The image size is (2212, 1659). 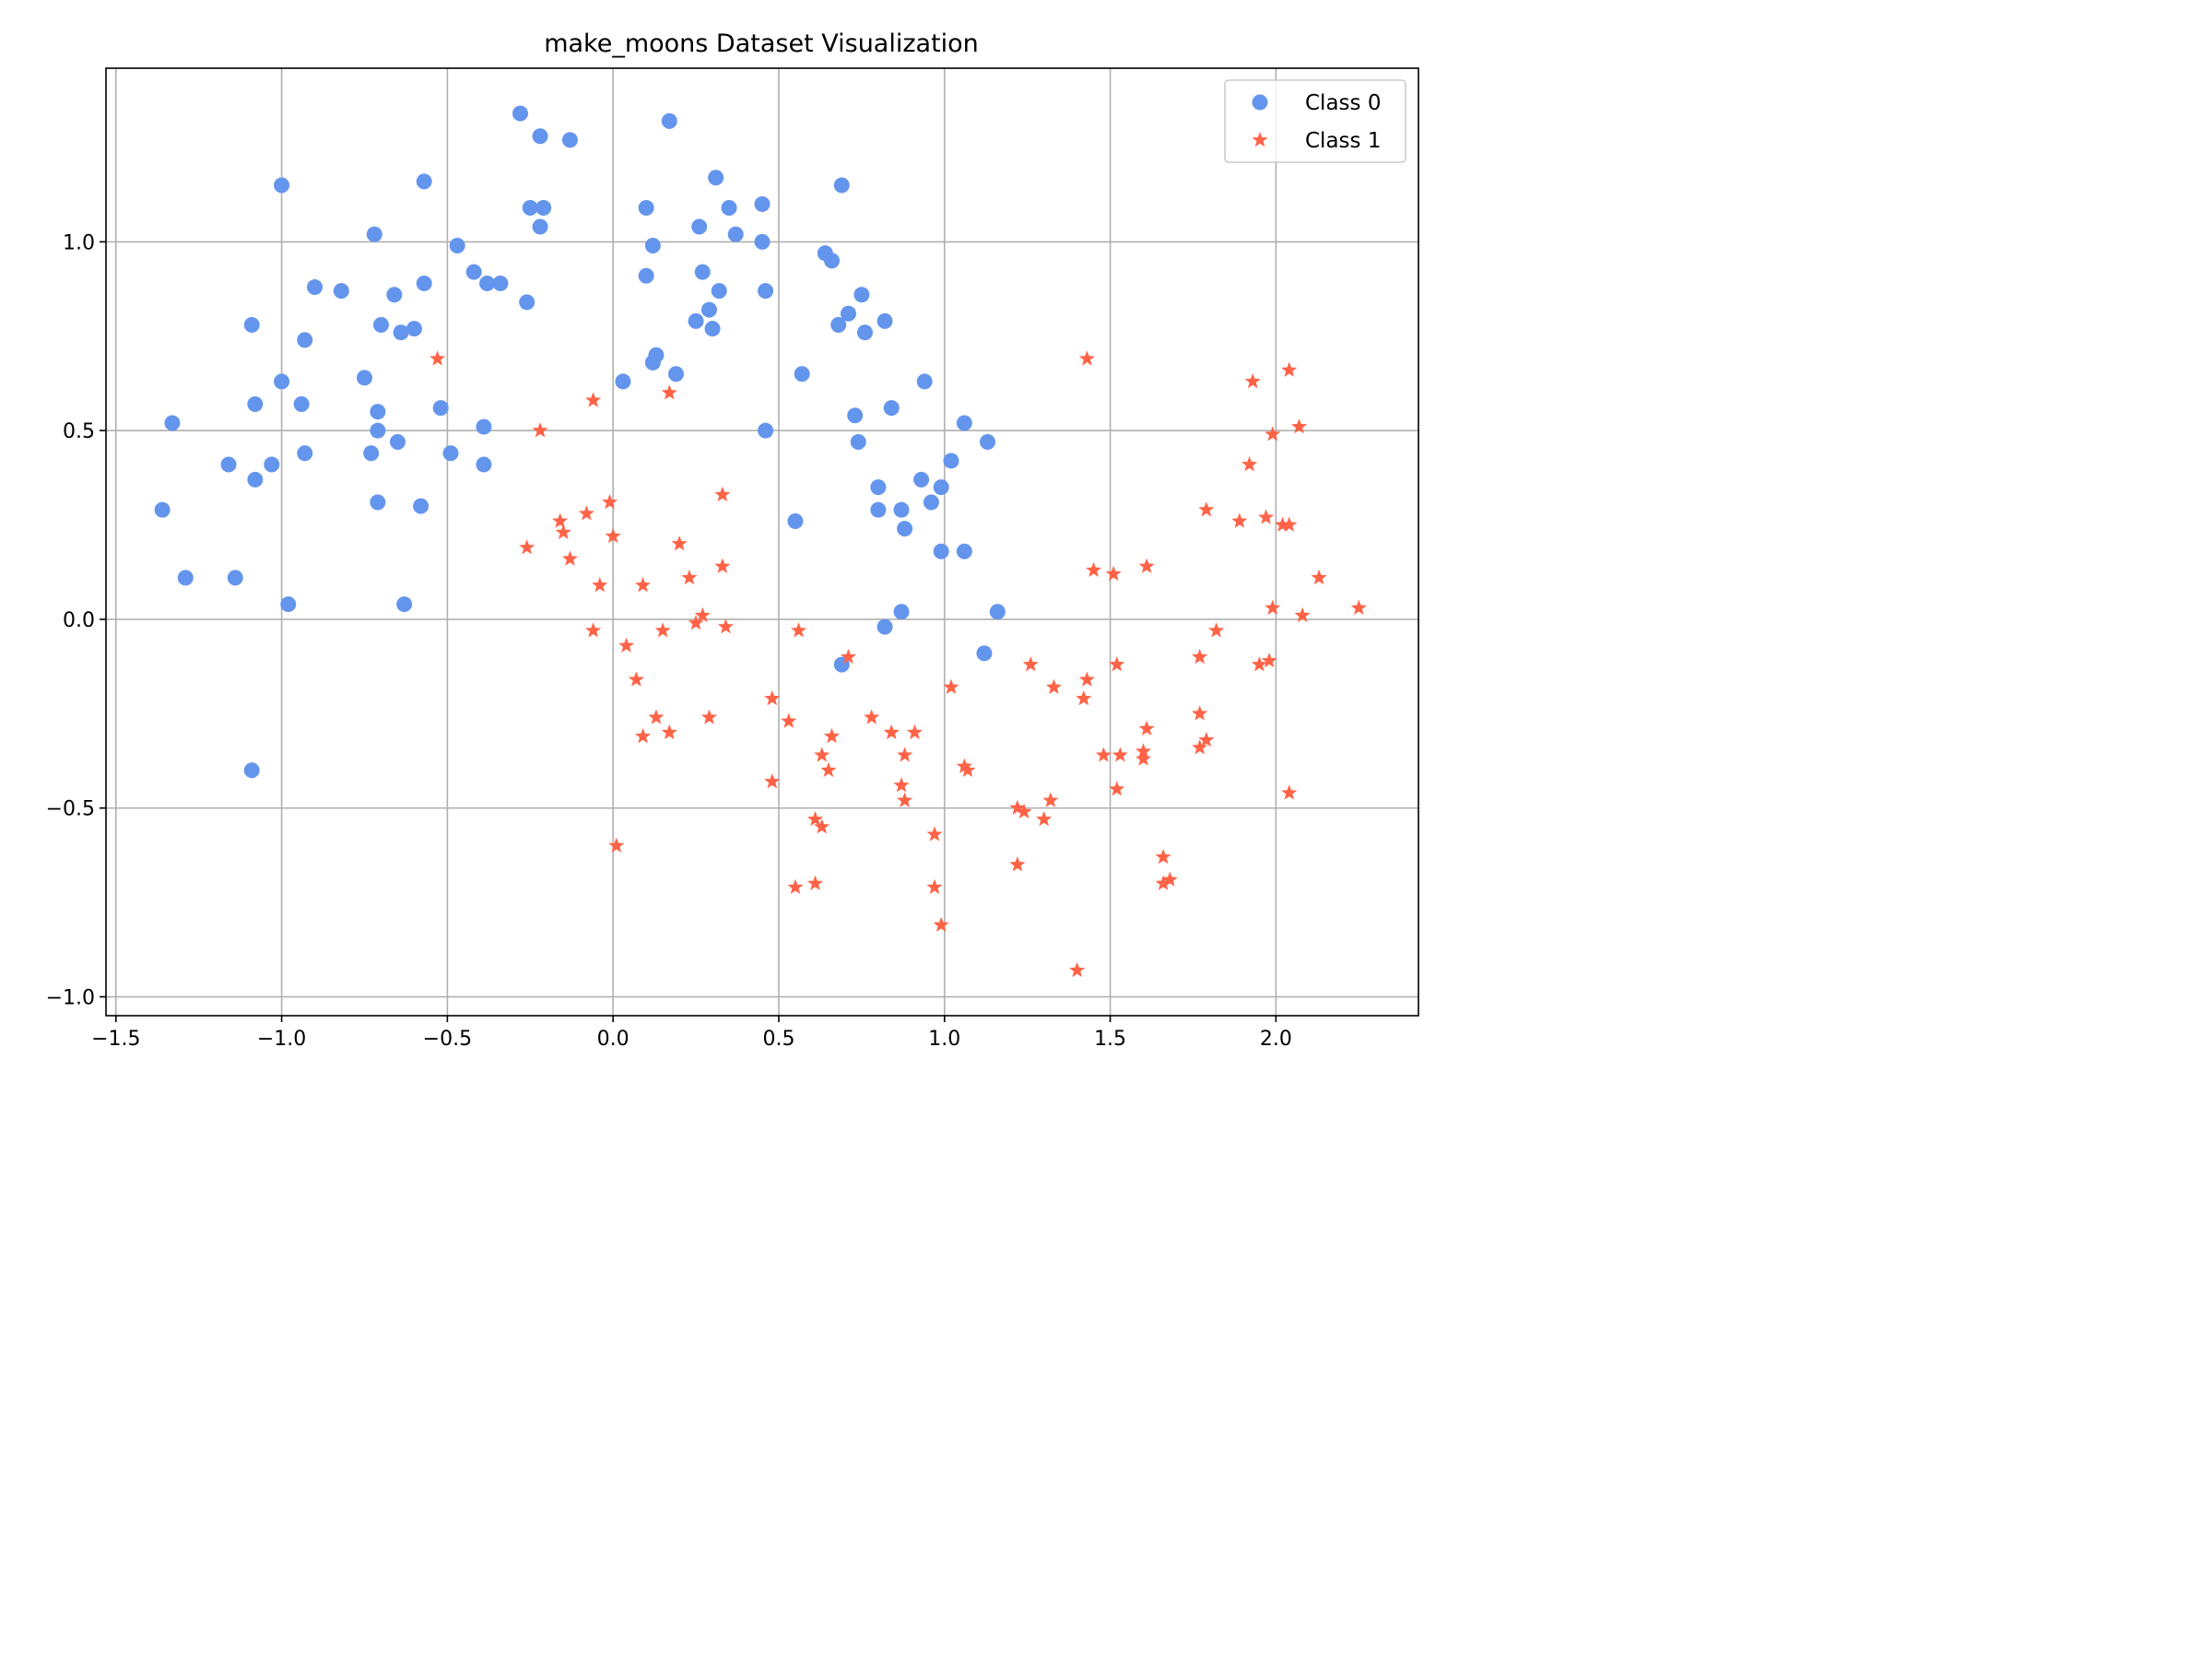 I want to click on y-tick-label: 0.0, so click(x=79, y=620).